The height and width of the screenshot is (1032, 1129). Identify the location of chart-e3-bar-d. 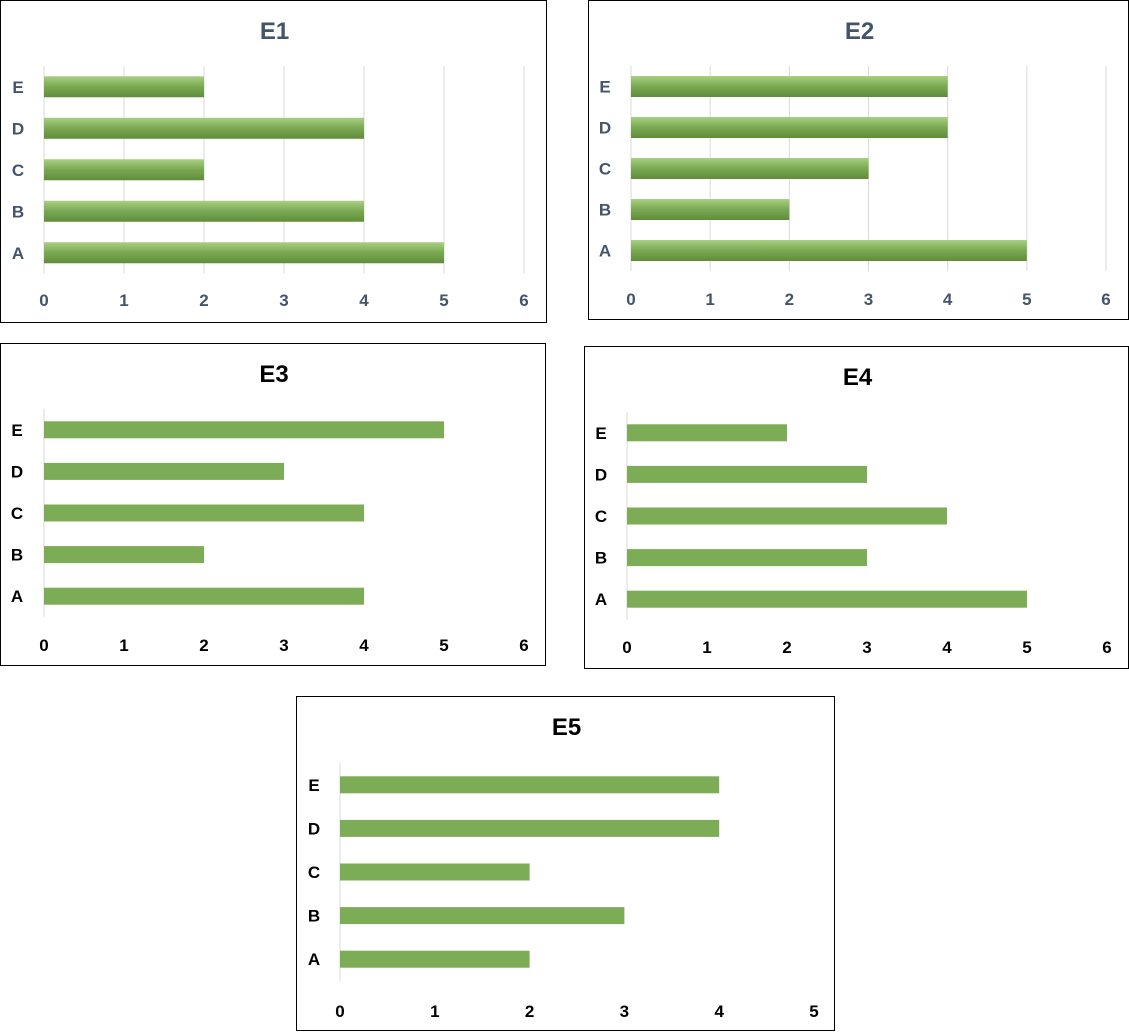
(164, 471).